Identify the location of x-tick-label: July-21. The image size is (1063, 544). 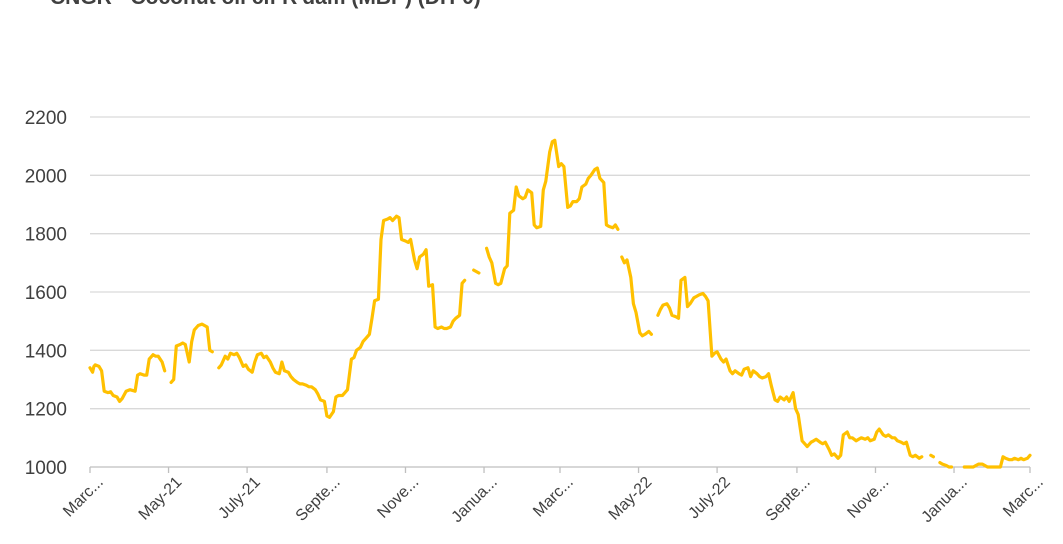
(239, 498).